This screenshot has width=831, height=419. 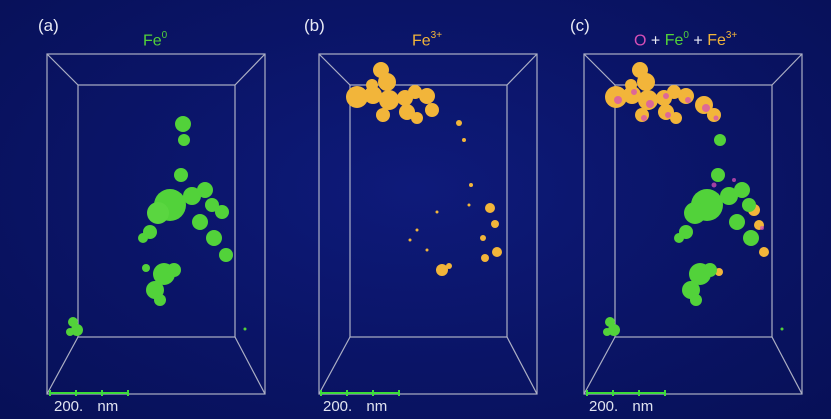 I want to click on panel-label: (c), so click(x=580, y=25).